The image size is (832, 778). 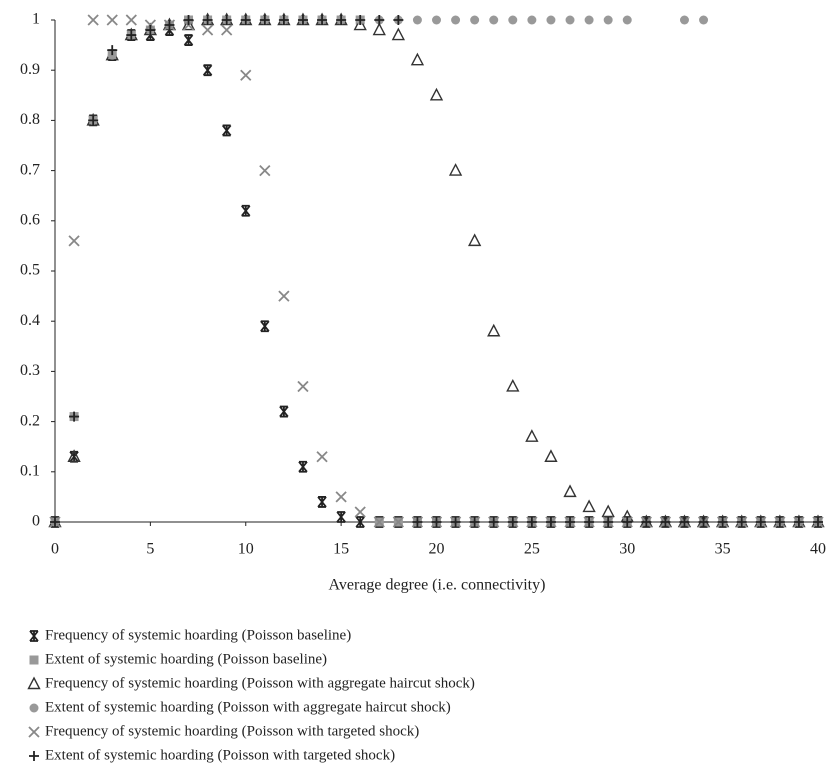 I want to click on x-tick-label: 10, so click(x=246, y=549).